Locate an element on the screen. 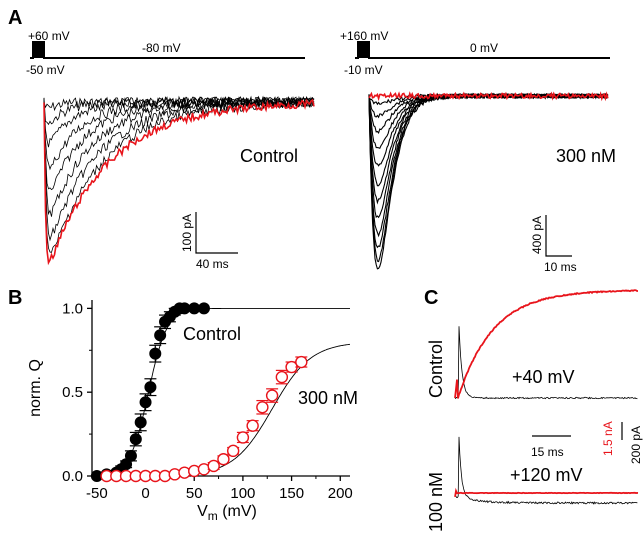 The width and height of the screenshot is (643, 541). panel-c-row-top-label: Control is located at coordinates (436, 369).